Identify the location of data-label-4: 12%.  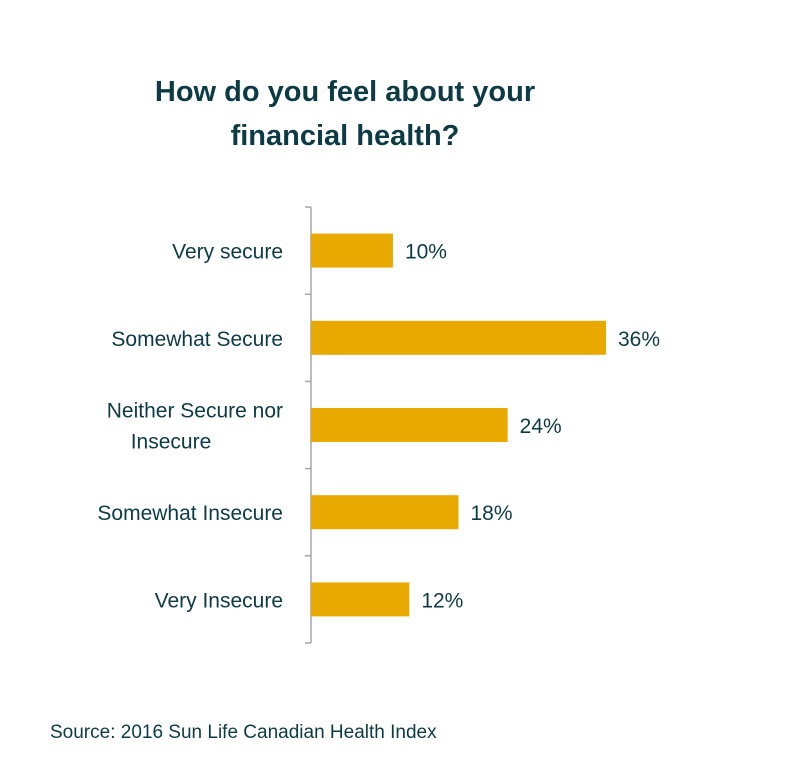
(442, 600).